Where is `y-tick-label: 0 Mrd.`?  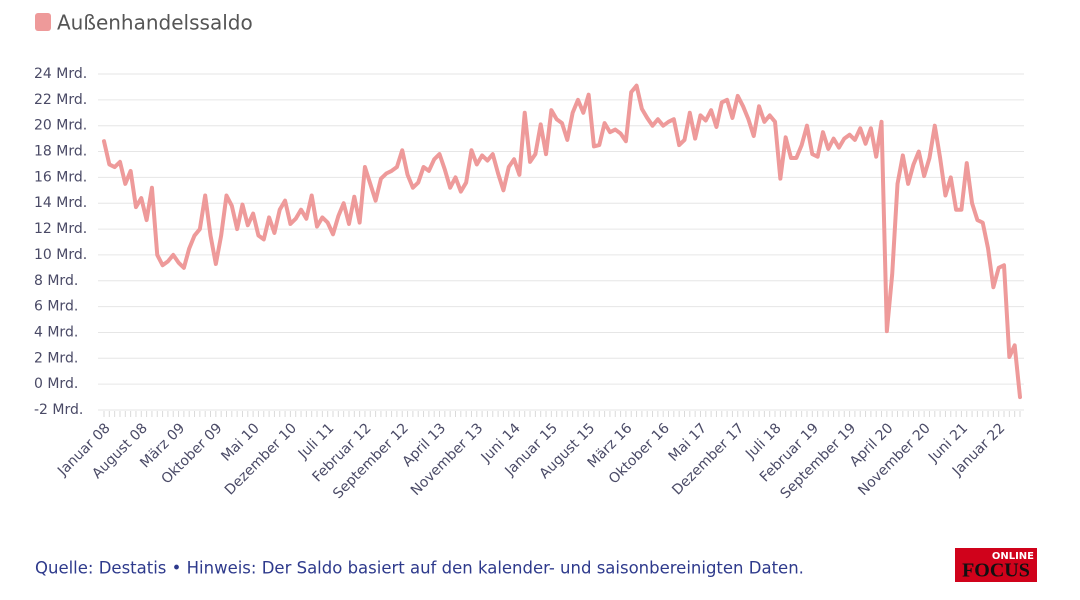
y-tick-label: 0 Mrd. is located at coordinates (56, 384).